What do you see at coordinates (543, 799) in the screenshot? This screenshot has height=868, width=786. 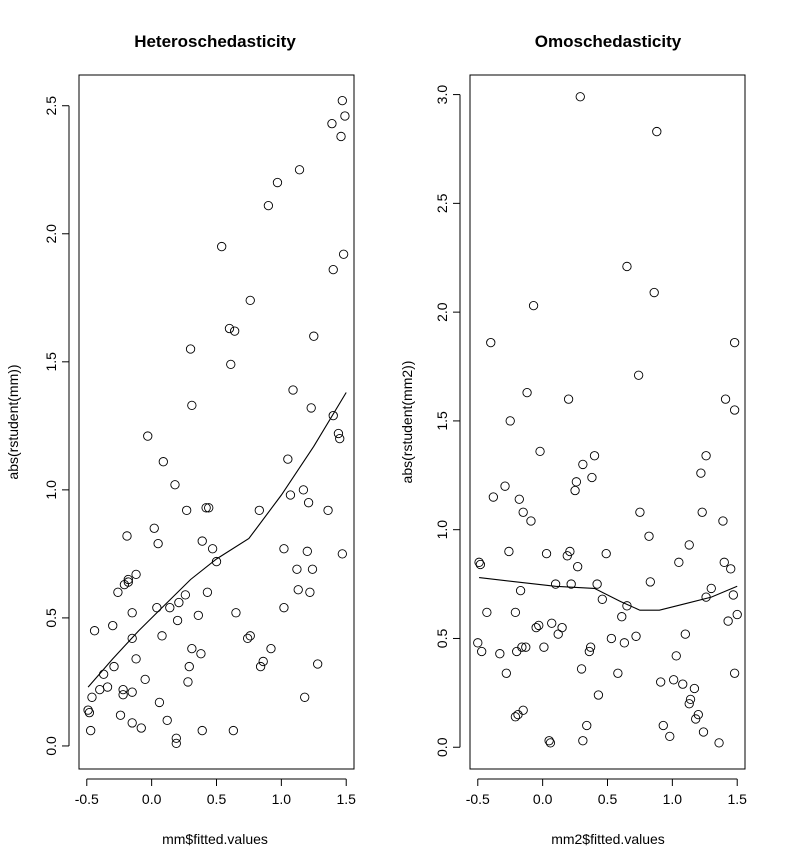 I see `x-tick-label: 0.0` at bounding box center [543, 799].